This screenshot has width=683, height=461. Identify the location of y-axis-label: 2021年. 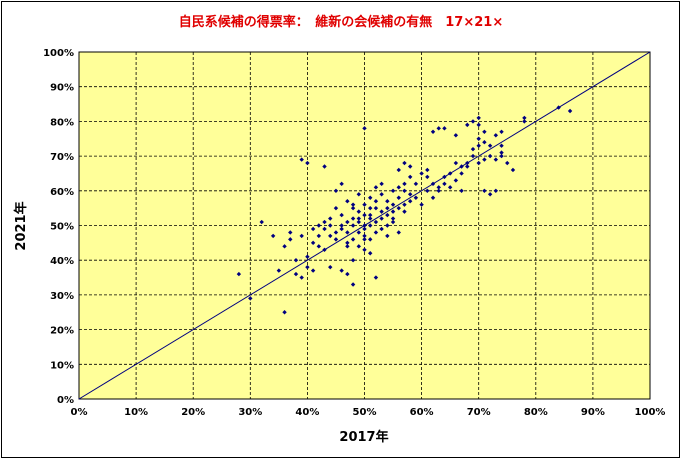
(21, 225).